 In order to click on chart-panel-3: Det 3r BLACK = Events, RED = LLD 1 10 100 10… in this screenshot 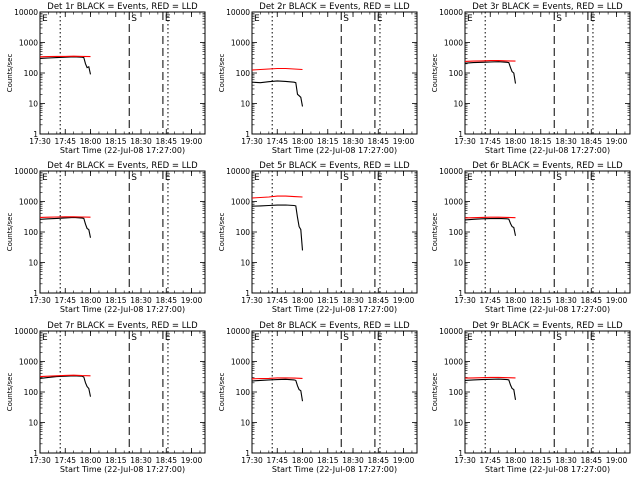, I will do `click(531, 78)`.